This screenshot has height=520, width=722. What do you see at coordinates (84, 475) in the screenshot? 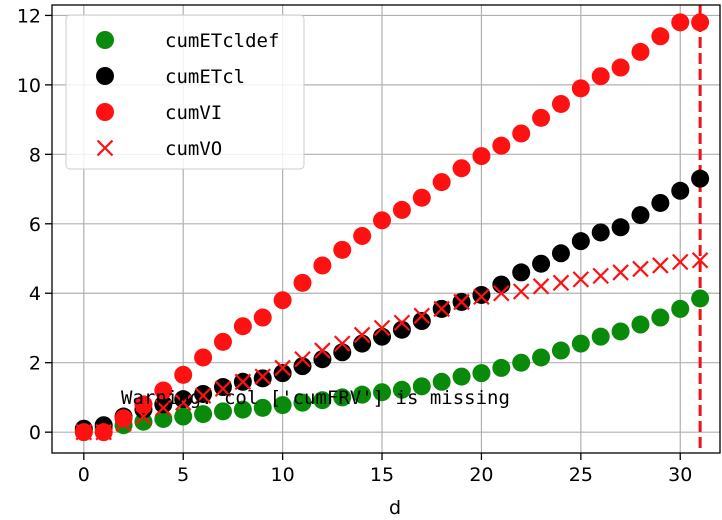
I see `x-tick-label: 0` at bounding box center [84, 475].